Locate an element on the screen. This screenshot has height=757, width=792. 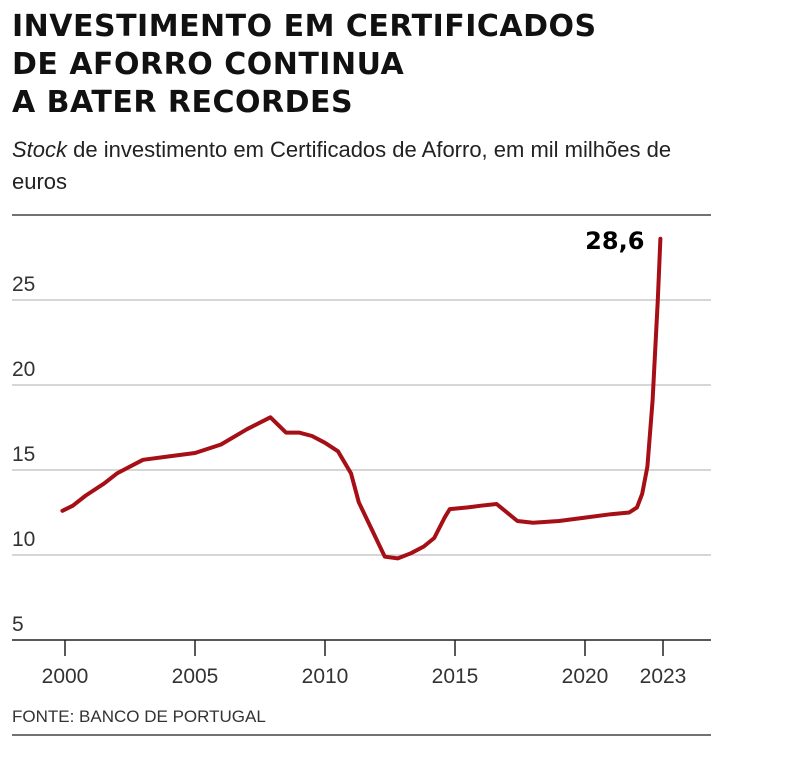
x-tick-label: 2005 is located at coordinates (195, 676).